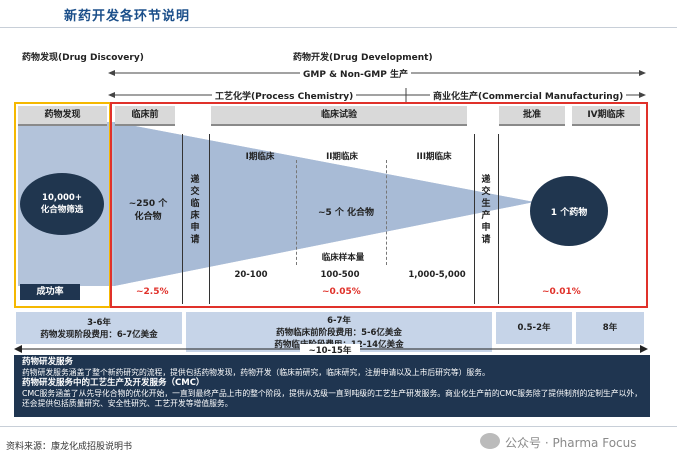 This screenshot has width=677, height=470. I want to click on divider-production-submit, so click(474, 219).